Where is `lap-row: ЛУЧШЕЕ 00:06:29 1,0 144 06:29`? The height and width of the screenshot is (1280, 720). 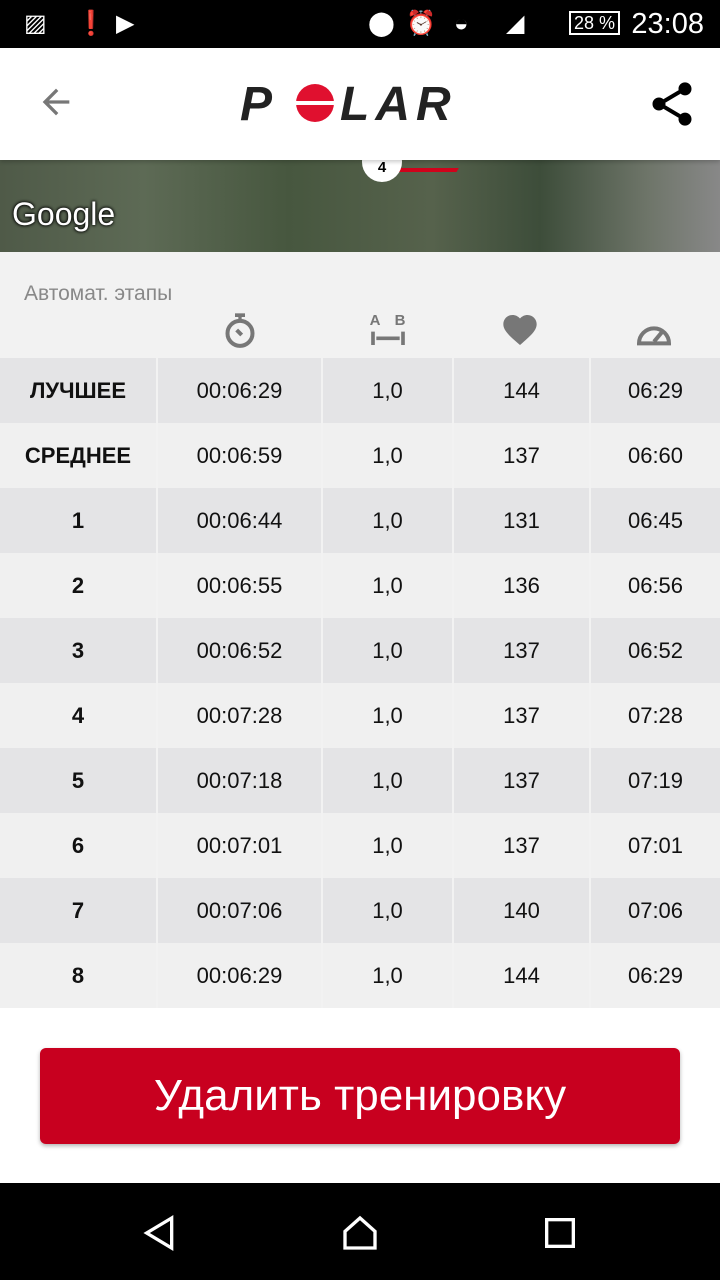
lap-row: ЛУЧШЕЕ 00:06:29 1,0 144 06:29 is located at coordinates (360, 390).